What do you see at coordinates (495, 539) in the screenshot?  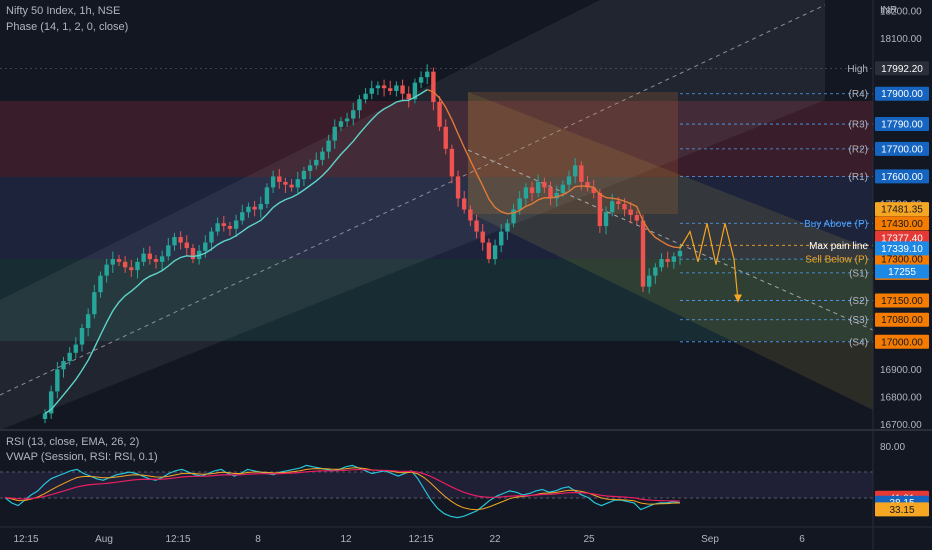 I see `time-tick-label: 22` at bounding box center [495, 539].